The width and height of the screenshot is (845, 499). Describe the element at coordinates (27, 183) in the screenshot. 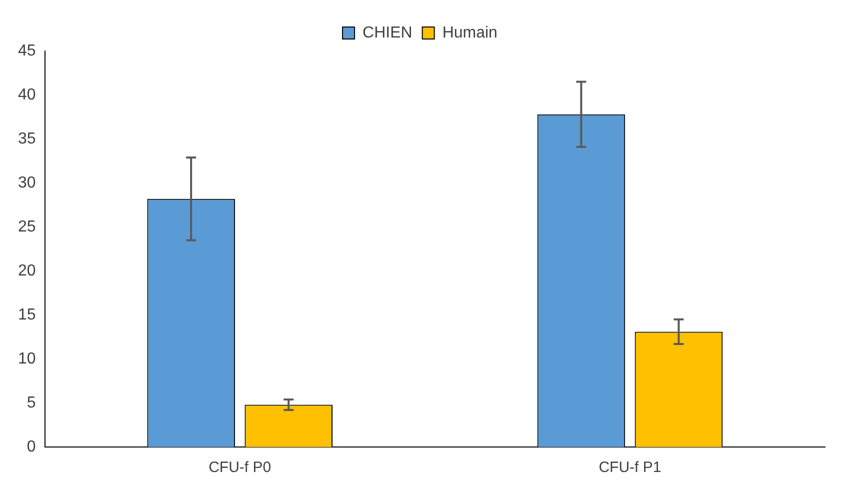

I see `y-tick-label: 30` at that location.